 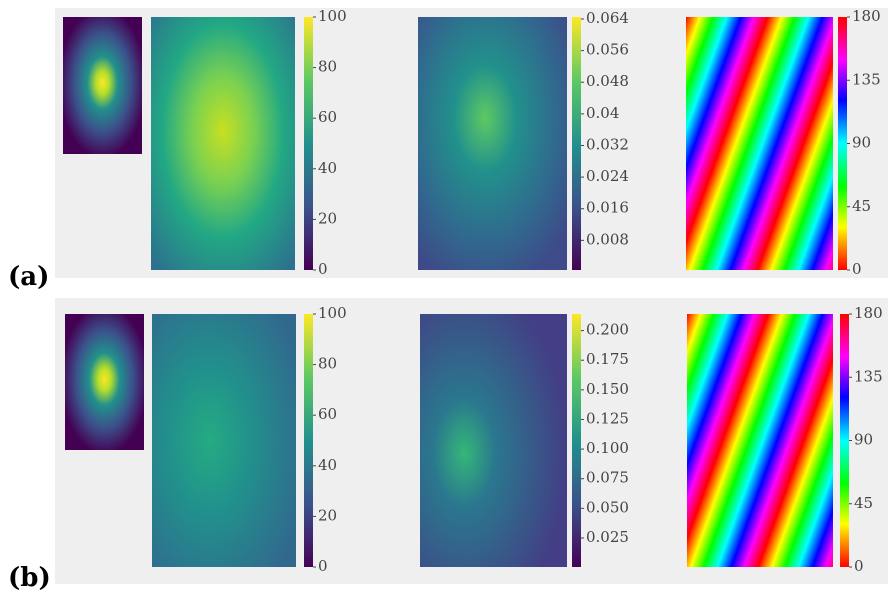 What do you see at coordinates (607, 448) in the screenshot?
I see `colorbar-tick-label: 0.100` at bounding box center [607, 448].